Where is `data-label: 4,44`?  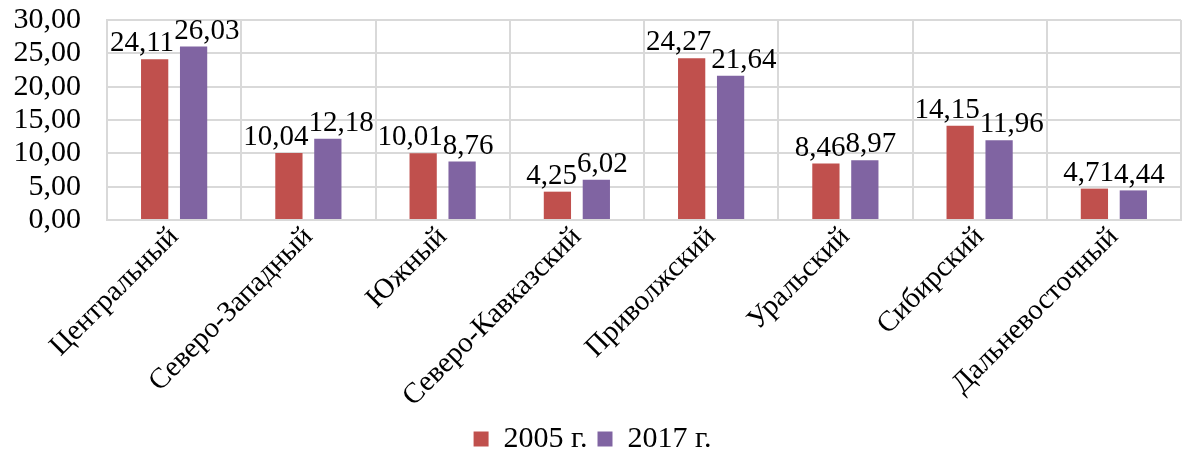 data-label: 4,44 is located at coordinates (1139, 172).